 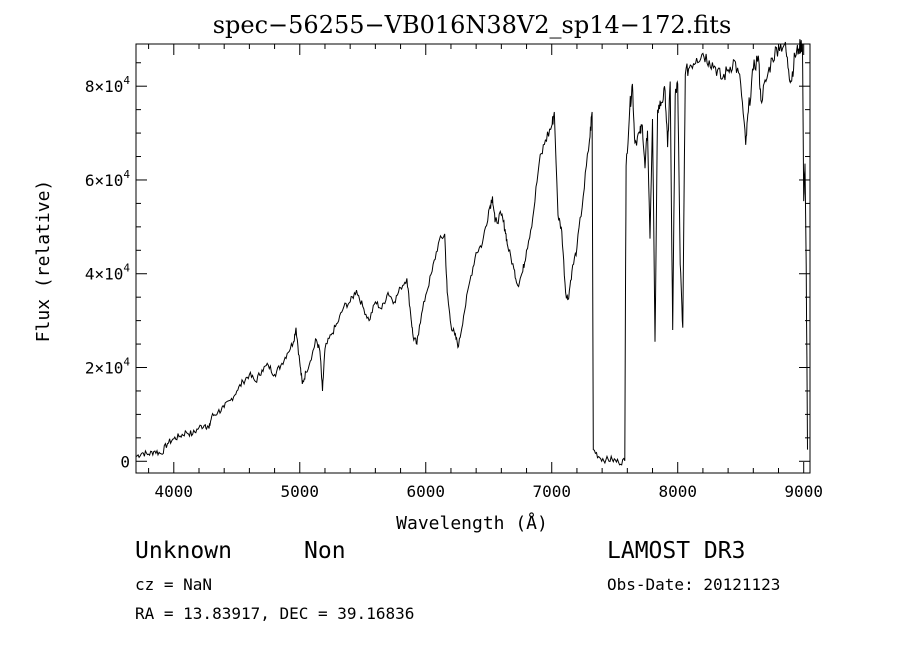 What do you see at coordinates (677, 491) in the screenshot?
I see `x-tick-label: 8000` at bounding box center [677, 491].